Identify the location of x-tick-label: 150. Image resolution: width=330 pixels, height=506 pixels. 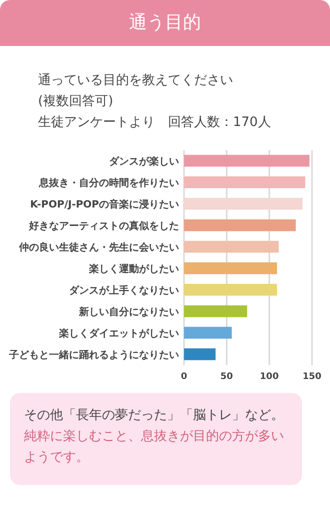
(312, 377).